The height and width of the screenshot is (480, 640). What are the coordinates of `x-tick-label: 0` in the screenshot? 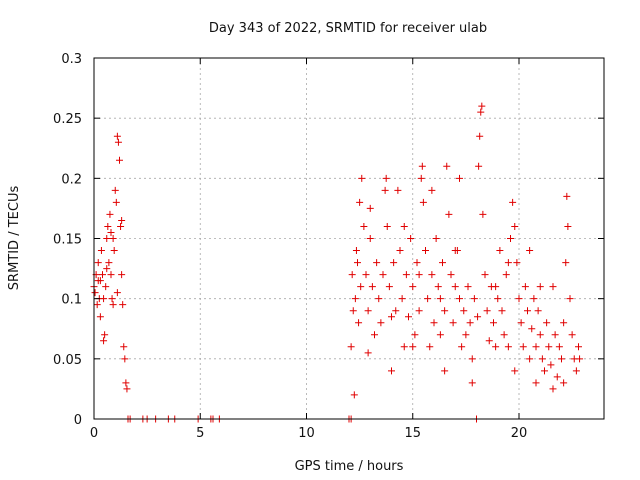 It's located at (94, 433).